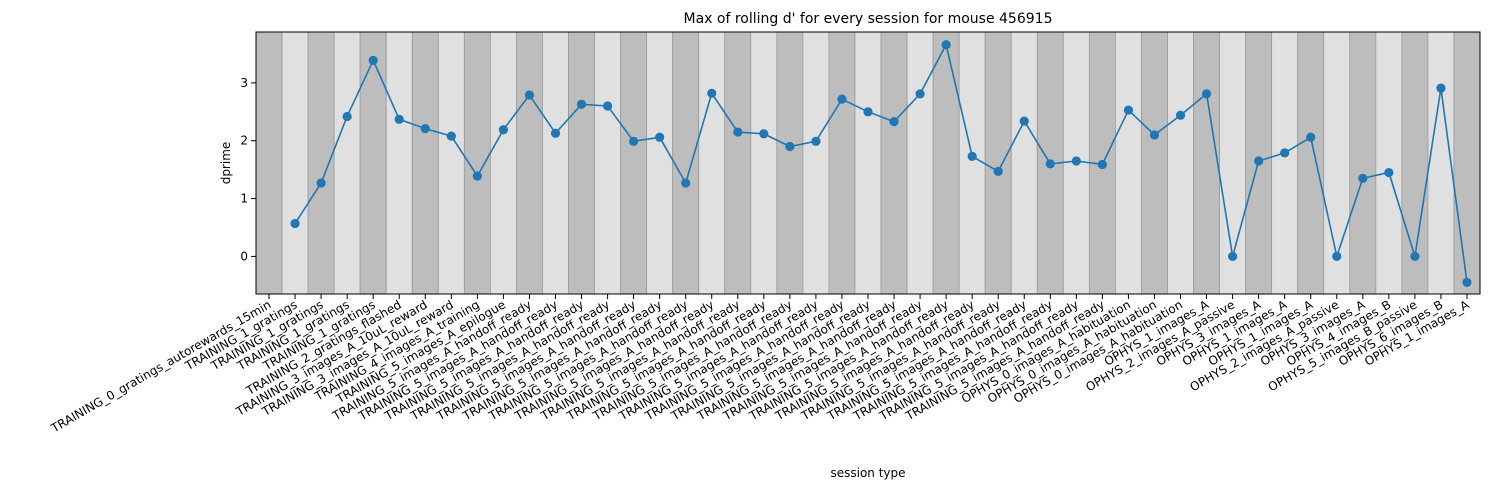 The height and width of the screenshot is (493, 1489). I want to click on y-axis-label: dprime, so click(226, 163).